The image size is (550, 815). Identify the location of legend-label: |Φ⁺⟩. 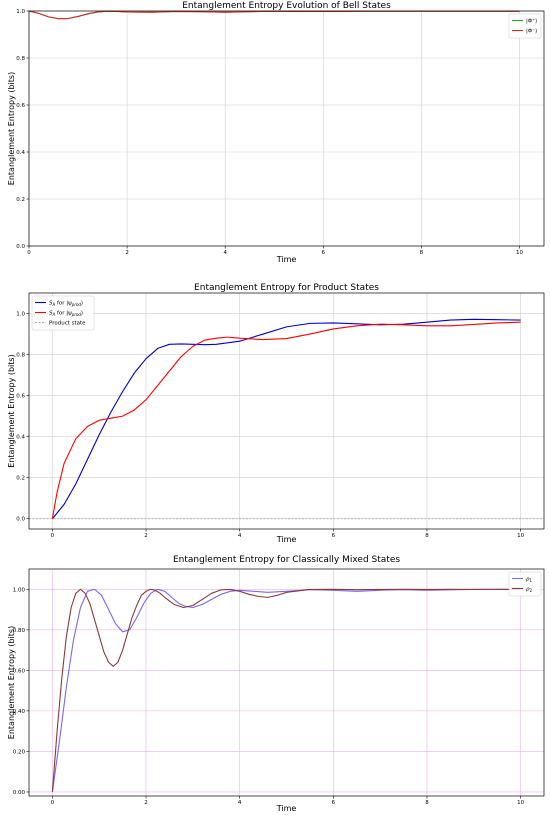
(531, 21).